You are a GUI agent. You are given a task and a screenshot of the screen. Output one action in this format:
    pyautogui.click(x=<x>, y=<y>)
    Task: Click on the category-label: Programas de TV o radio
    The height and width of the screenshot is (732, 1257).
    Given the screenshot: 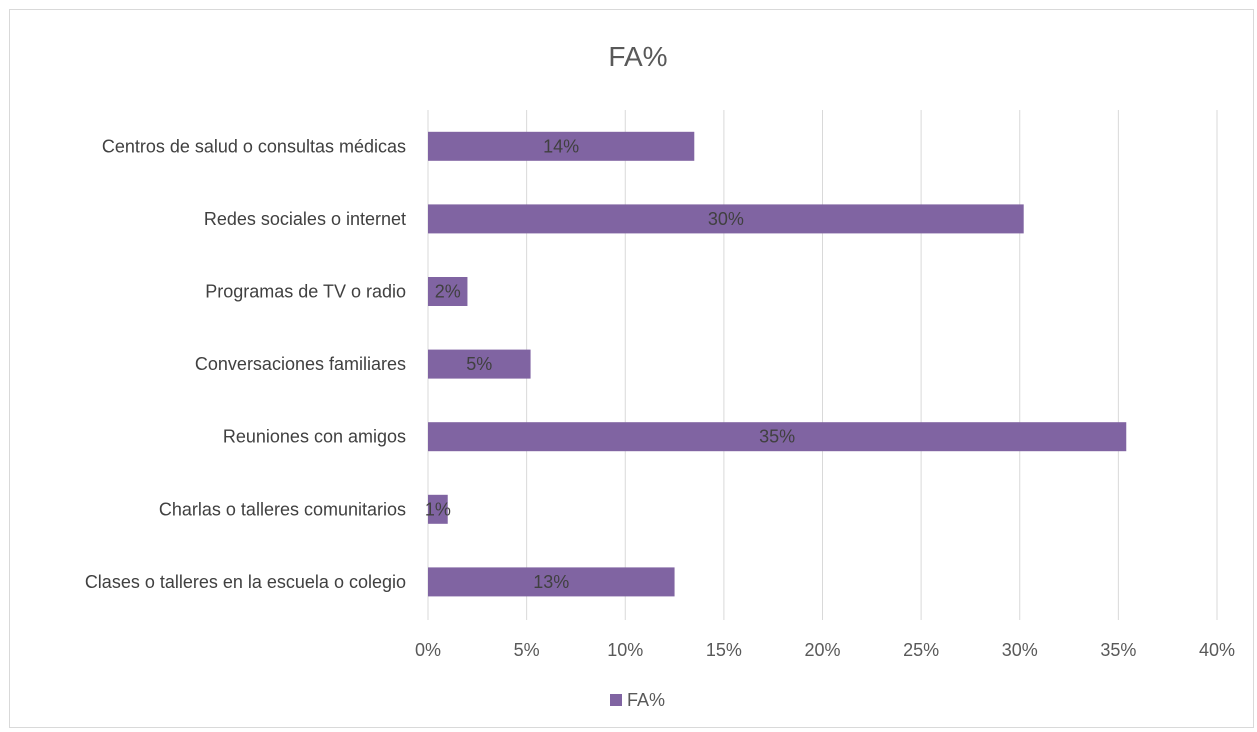 What is the action you would take?
    pyautogui.click(x=305, y=292)
    